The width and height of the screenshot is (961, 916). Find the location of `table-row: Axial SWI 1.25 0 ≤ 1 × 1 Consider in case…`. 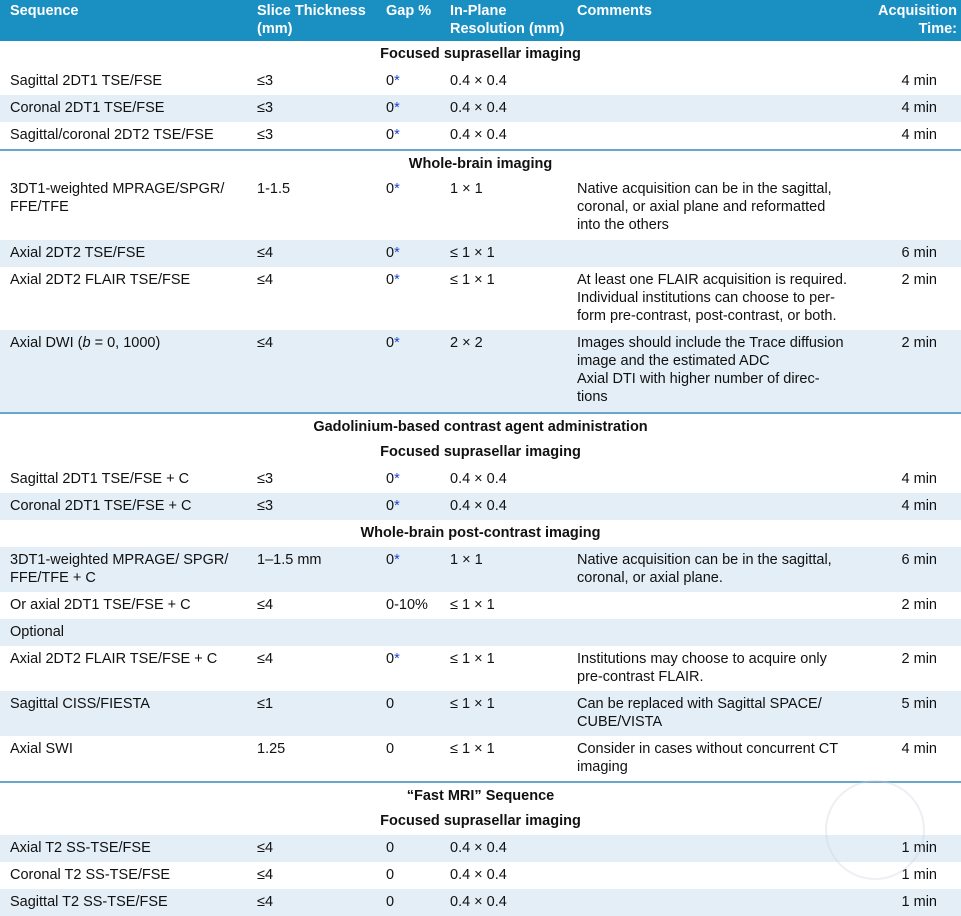

table-row: Axial SWI 1.25 0 ≤ 1 × 1 Consider in case… is located at coordinates (480, 758).